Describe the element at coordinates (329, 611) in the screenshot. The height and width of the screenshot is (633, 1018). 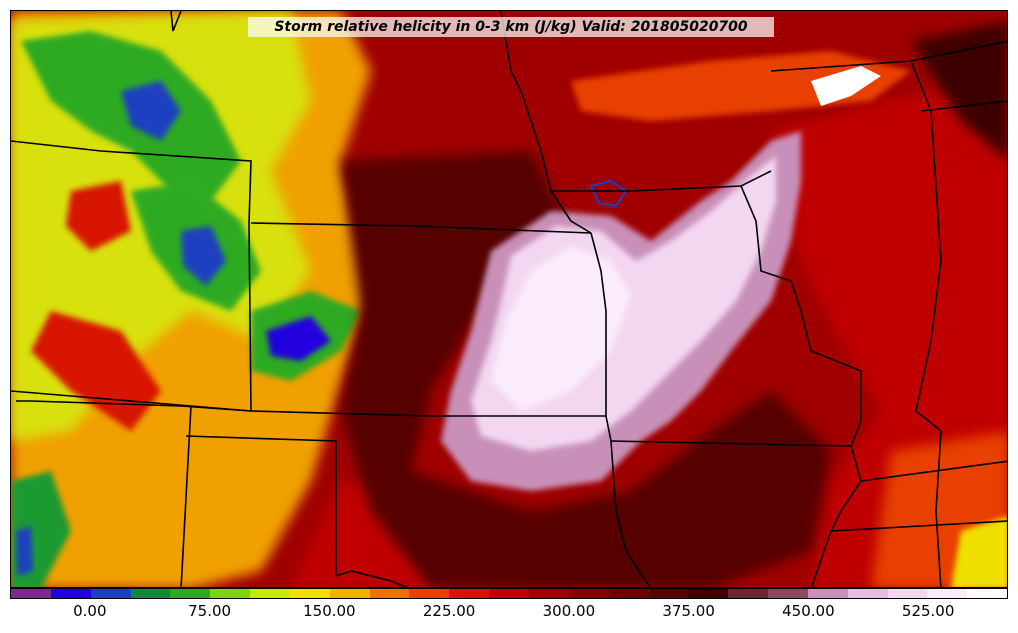
I see `colorbar-tick-label: 150.00` at that location.